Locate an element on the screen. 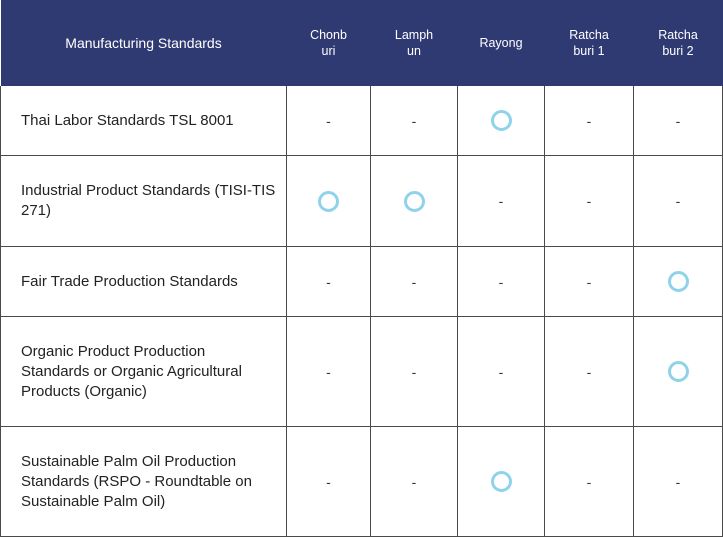 This screenshot has height=537, width=723. header-location: Ratcha buri 1 is located at coordinates (589, 43).